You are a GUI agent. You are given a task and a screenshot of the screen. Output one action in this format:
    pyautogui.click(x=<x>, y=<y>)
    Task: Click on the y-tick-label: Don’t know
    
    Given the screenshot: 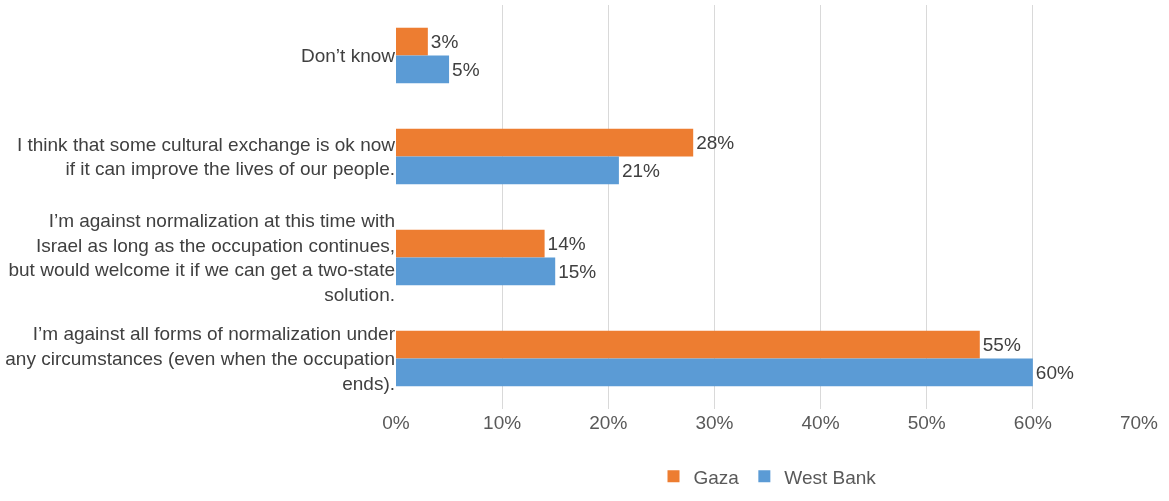 What is the action you would take?
    pyautogui.click(x=348, y=56)
    